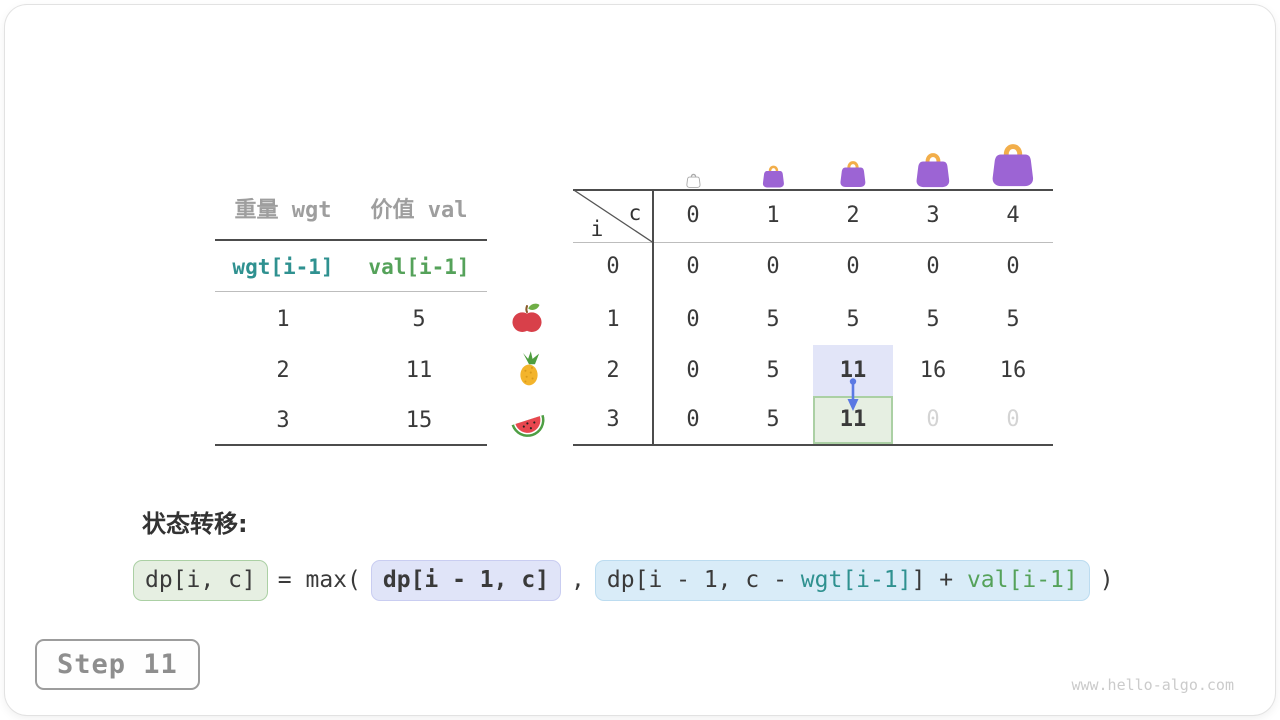 This screenshot has width=1280, height=720. What do you see at coordinates (319, 580) in the screenshot?
I see `formula-operator: = max(` at bounding box center [319, 580].